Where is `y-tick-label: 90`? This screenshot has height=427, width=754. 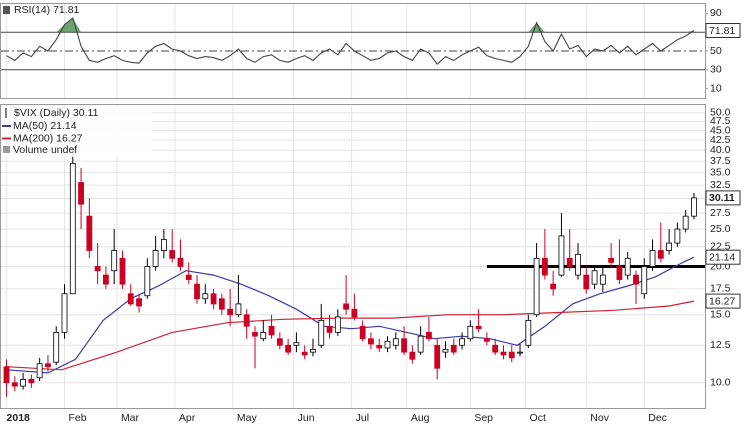 y-tick-label: 90 is located at coordinates (716, 13).